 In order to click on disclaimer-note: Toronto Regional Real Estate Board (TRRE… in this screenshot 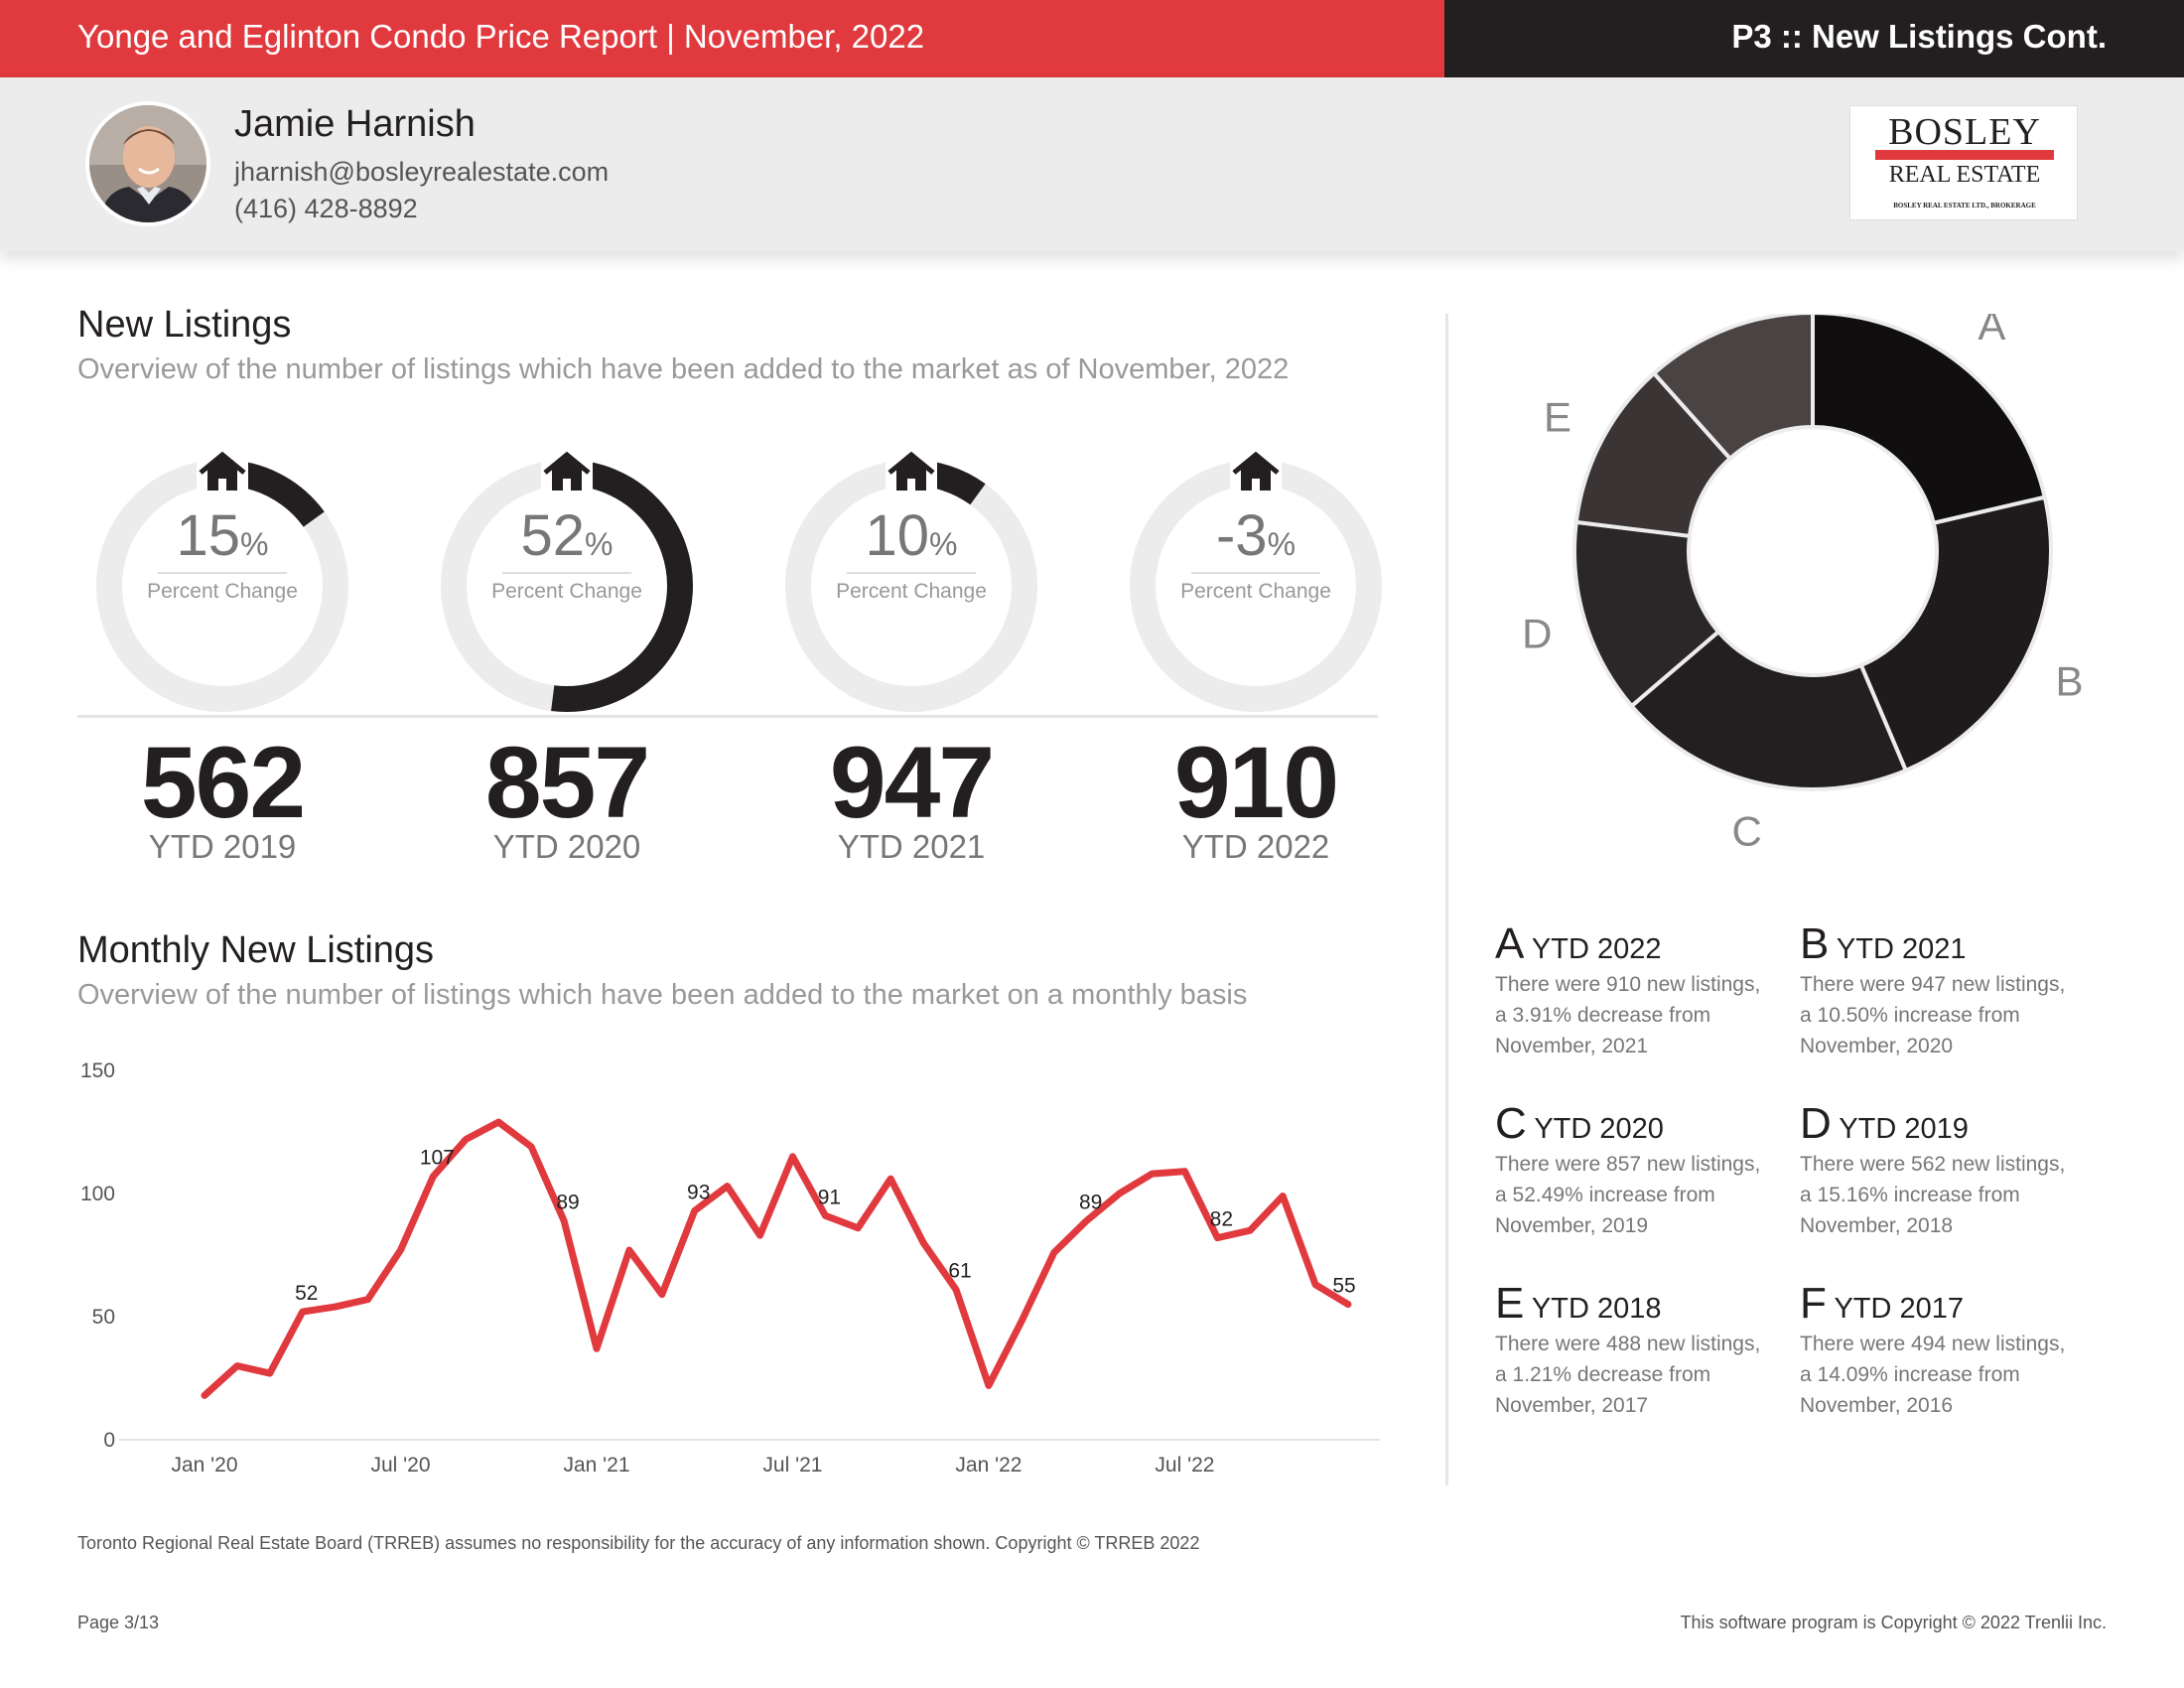, I will do `click(638, 1543)`.